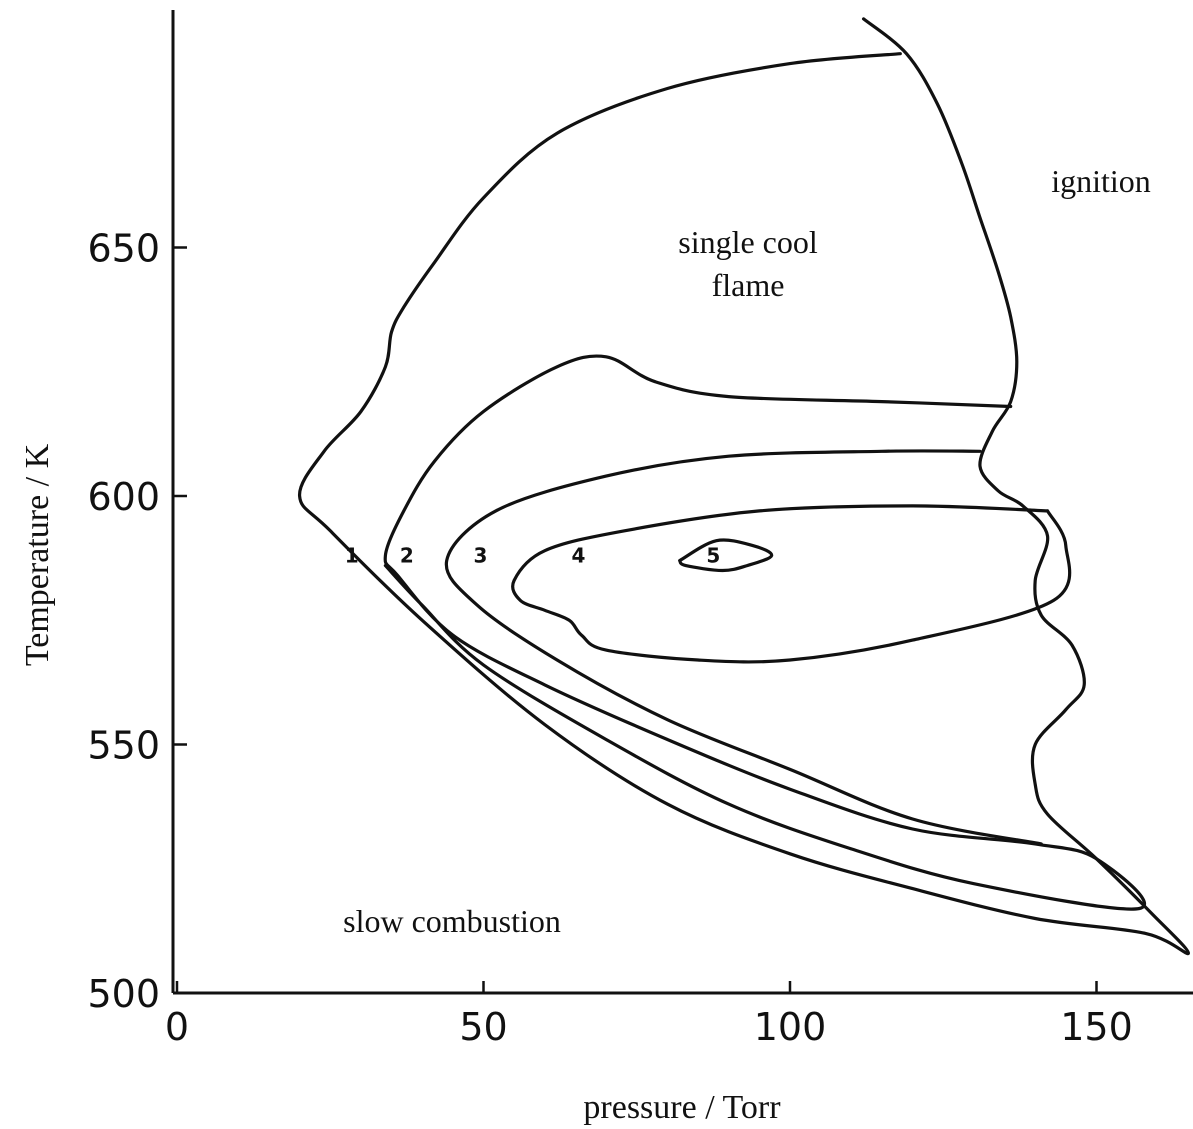 This screenshot has width=1193, height=1129. What do you see at coordinates (579, 556) in the screenshot?
I see `lobe-number-label: 4` at bounding box center [579, 556].